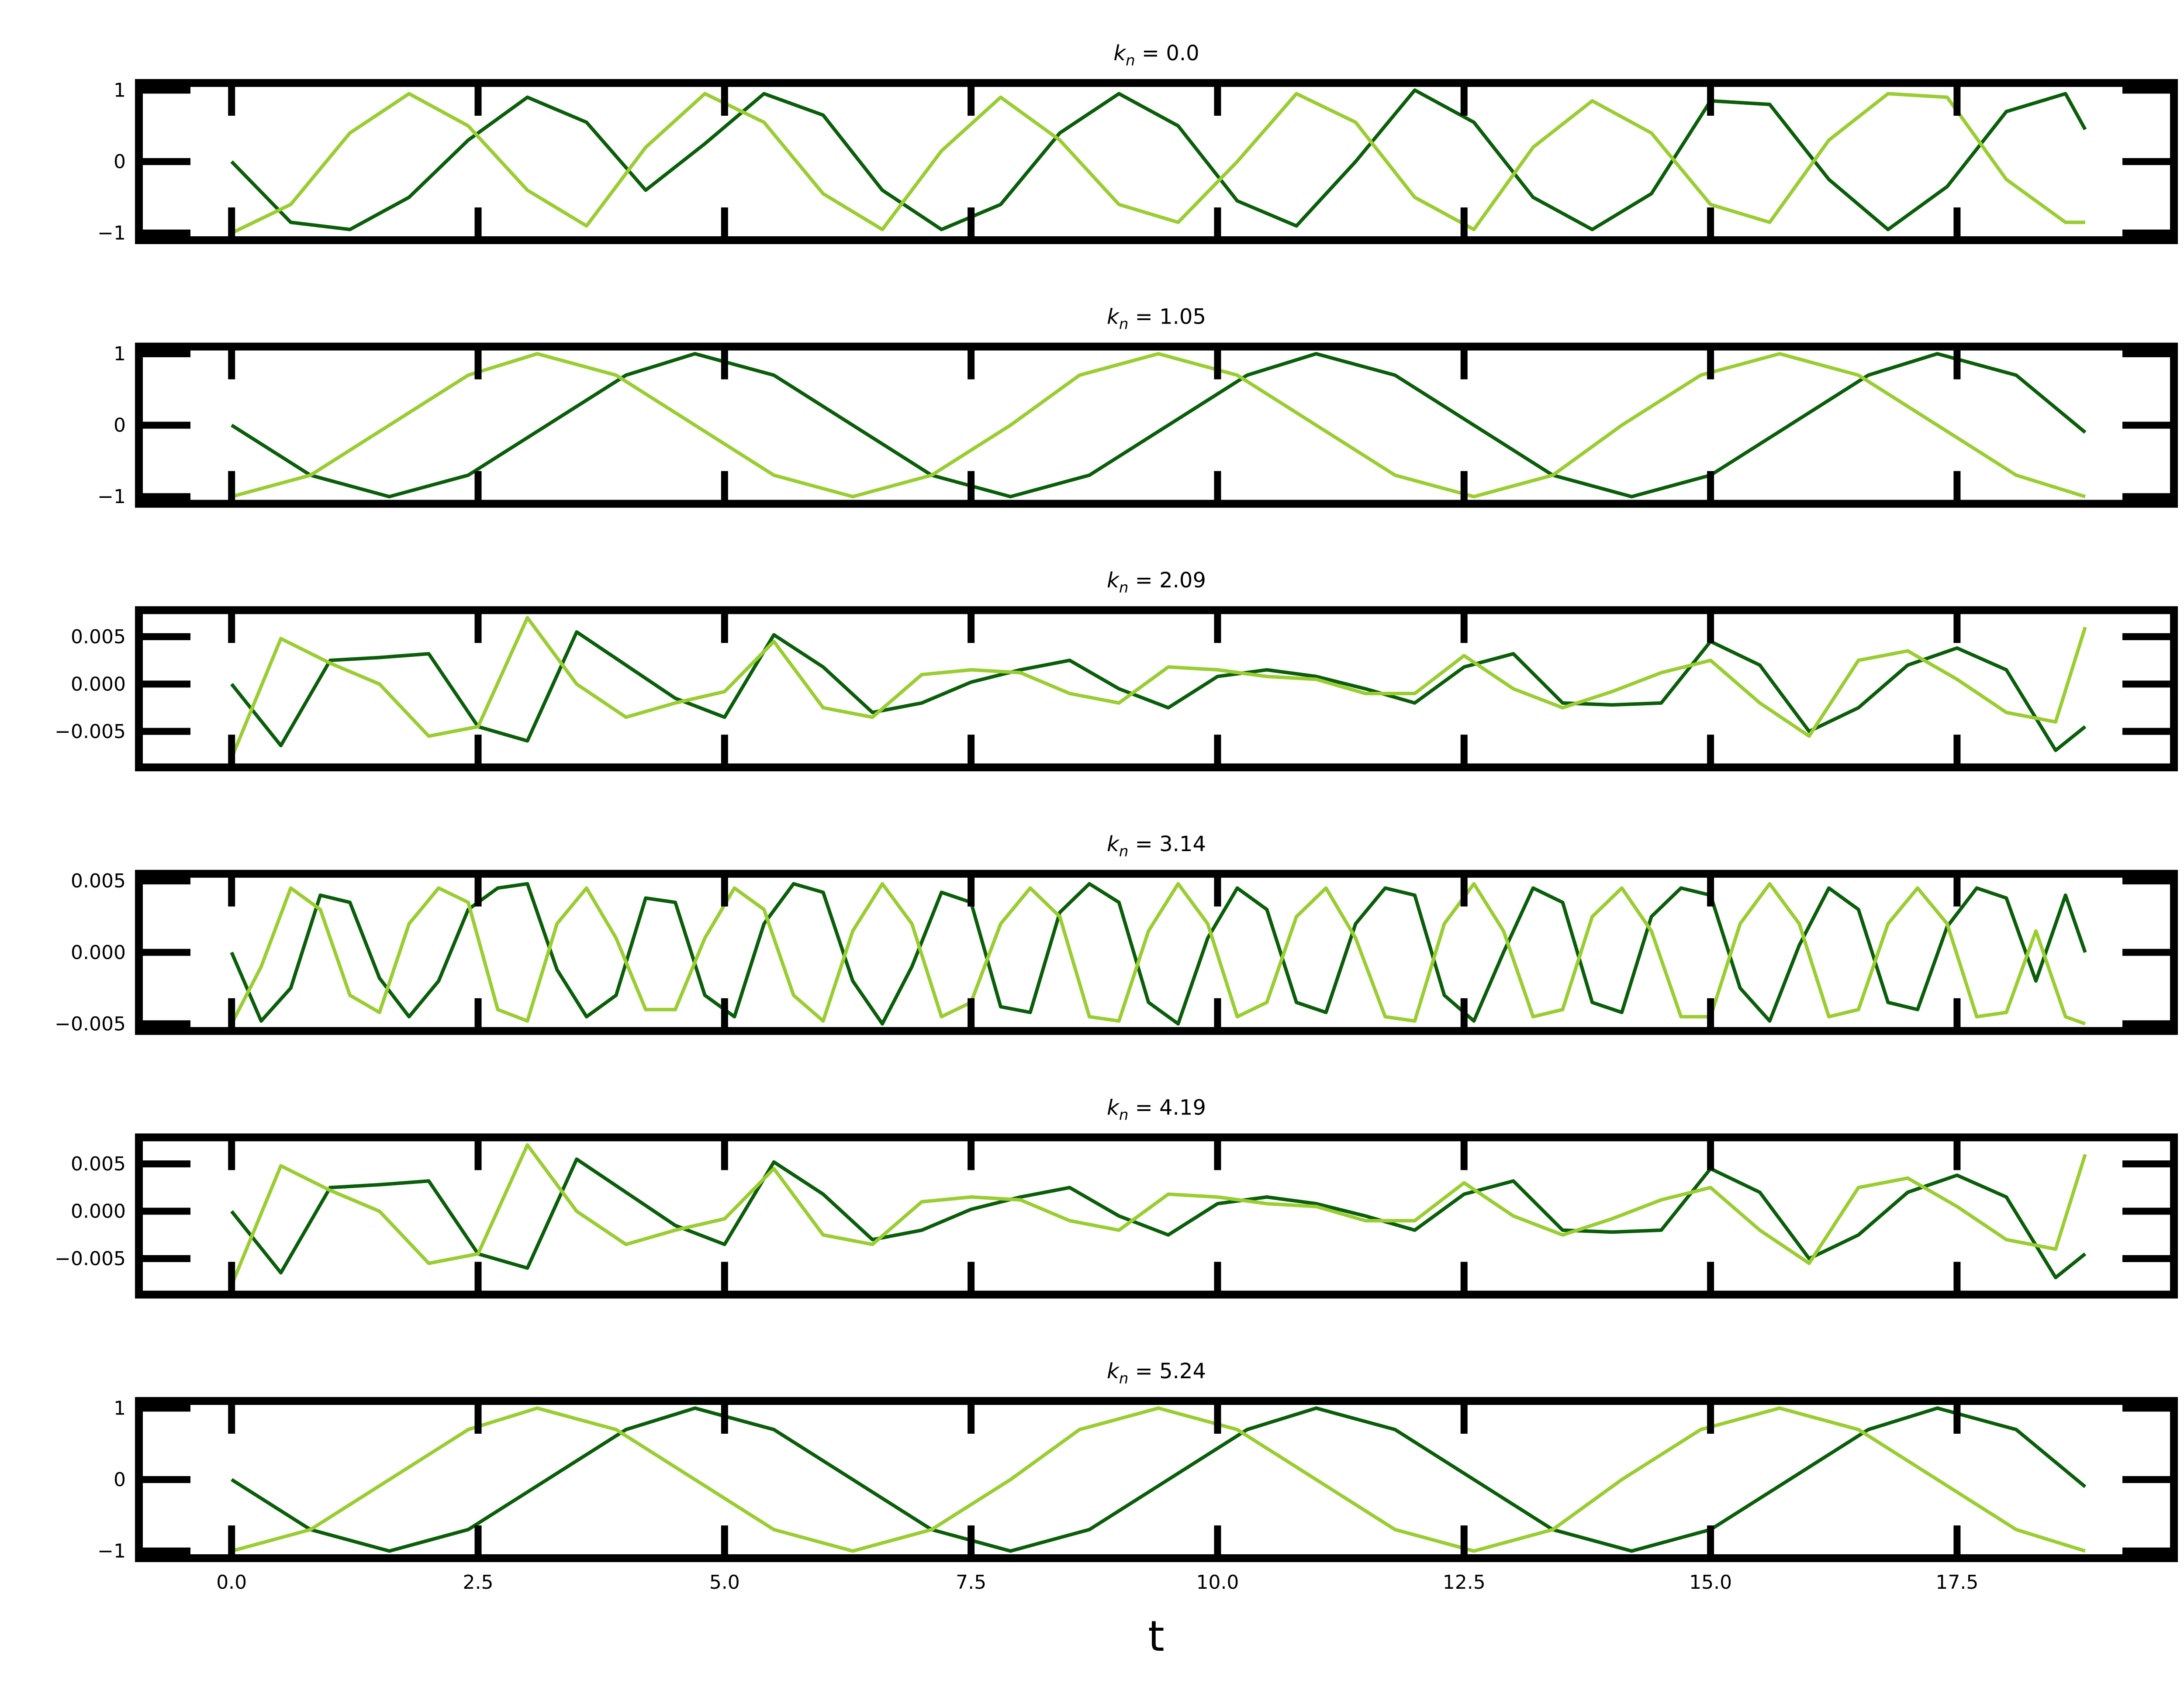  What do you see at coordinates (1167, 1107) in the screenshot?
I see `title-value: = 4.19` at bounding box center [1167, 1107].